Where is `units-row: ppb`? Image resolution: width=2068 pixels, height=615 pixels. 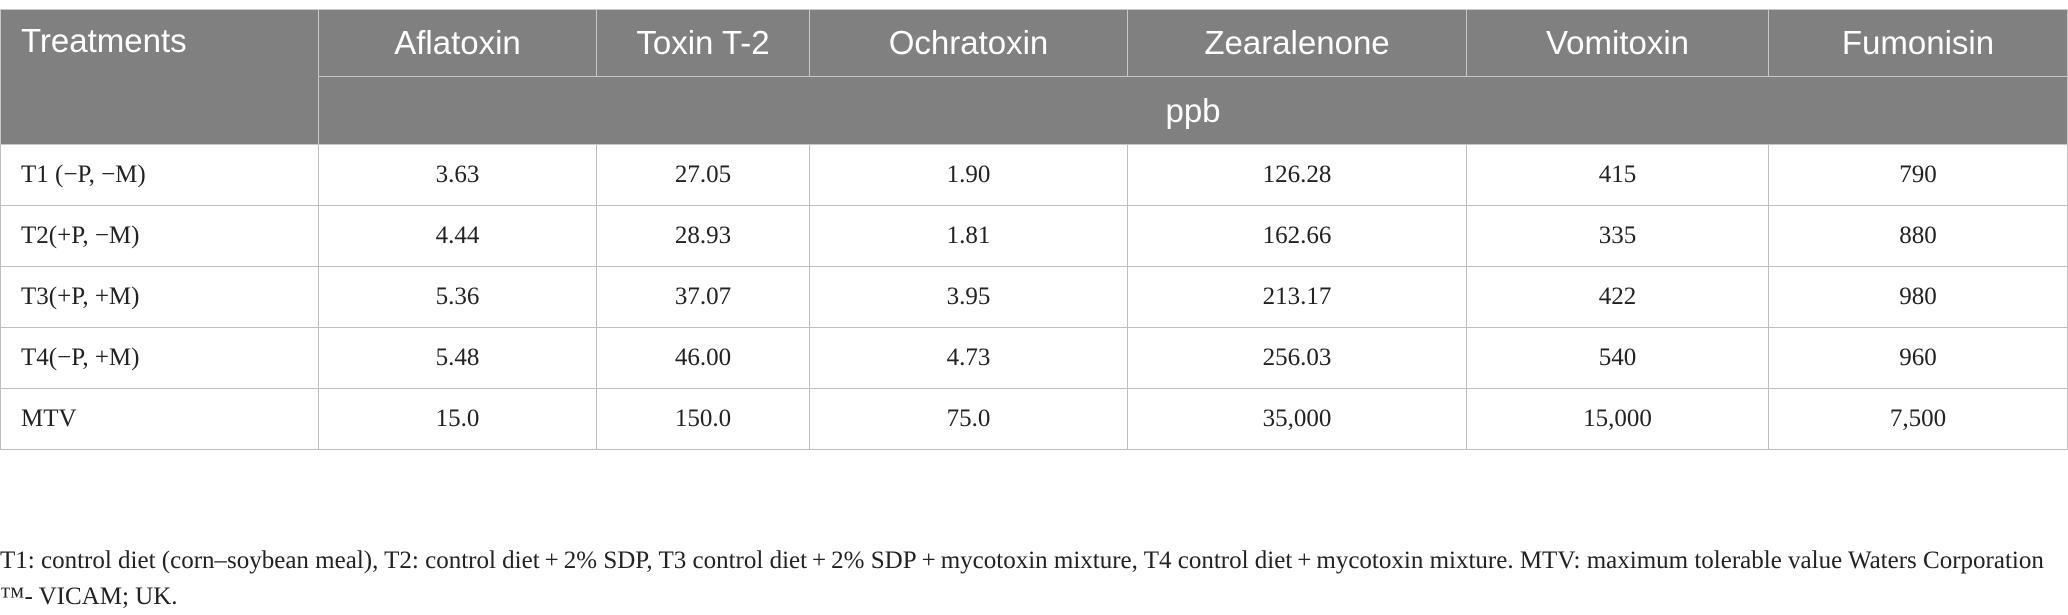
units-row: ppb is located at coordinates (1034, 110).